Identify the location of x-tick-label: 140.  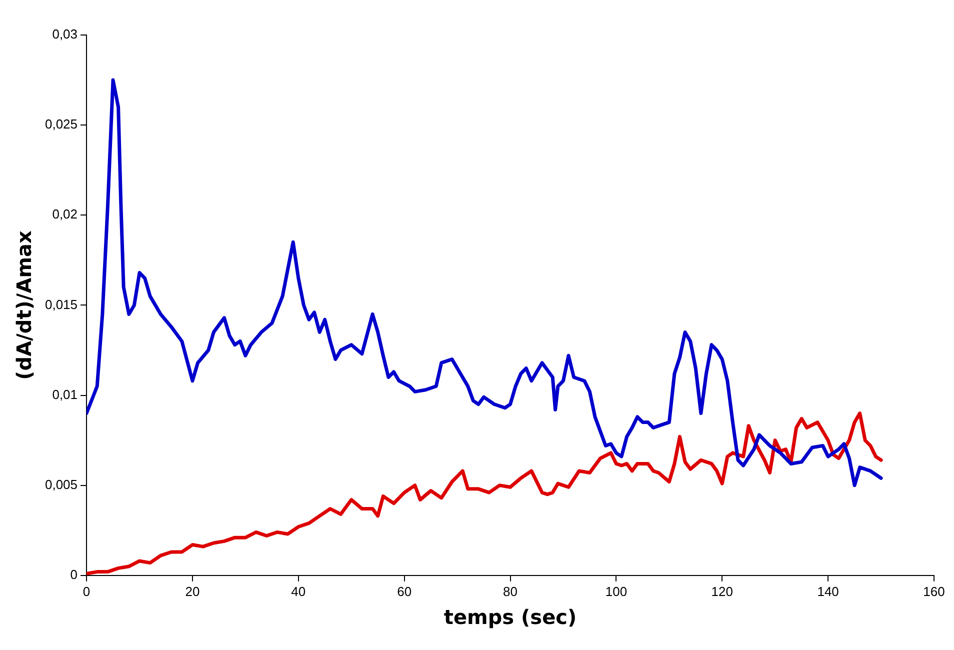
(828, 591).